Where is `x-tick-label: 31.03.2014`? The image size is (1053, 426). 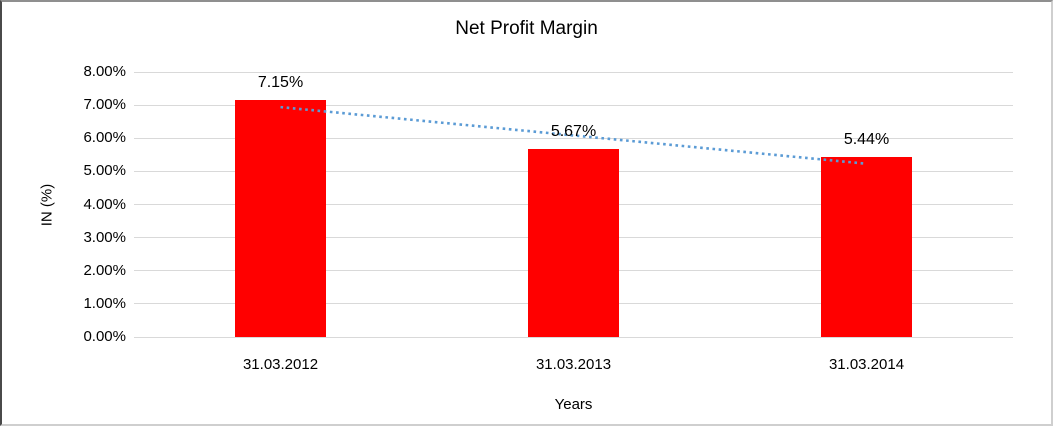
x-tick-label: 31.03.2014 is located at coordinates (866, 364).